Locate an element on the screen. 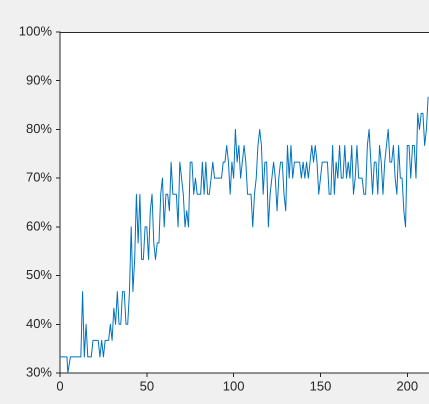 The height and width of the screenshot is (404, 429). y-tick-label: 50% is located at coordinates (39, 274).